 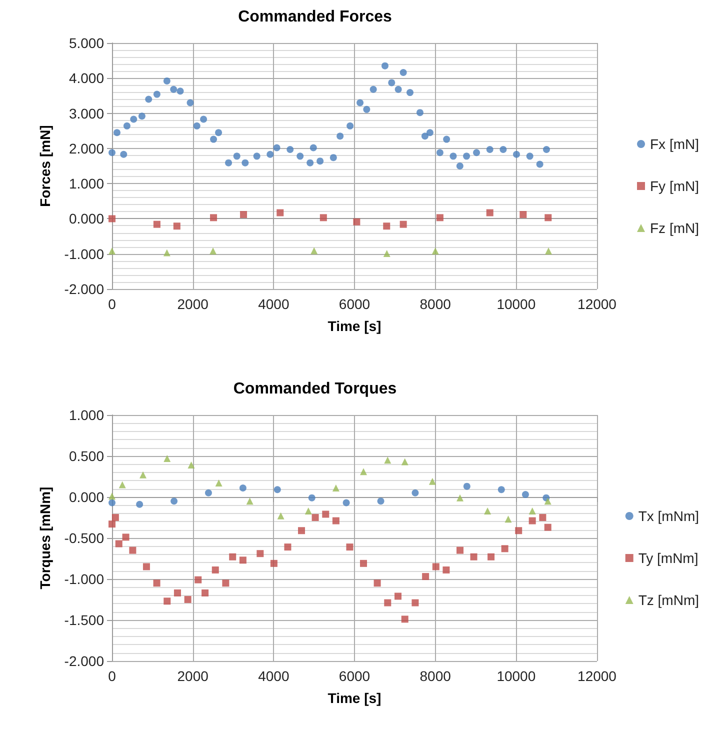 What do you see at coordinates (355, 326) in the screenshot?
I see `x-axis-title: Time [s]` at bounding box center [355, 326].